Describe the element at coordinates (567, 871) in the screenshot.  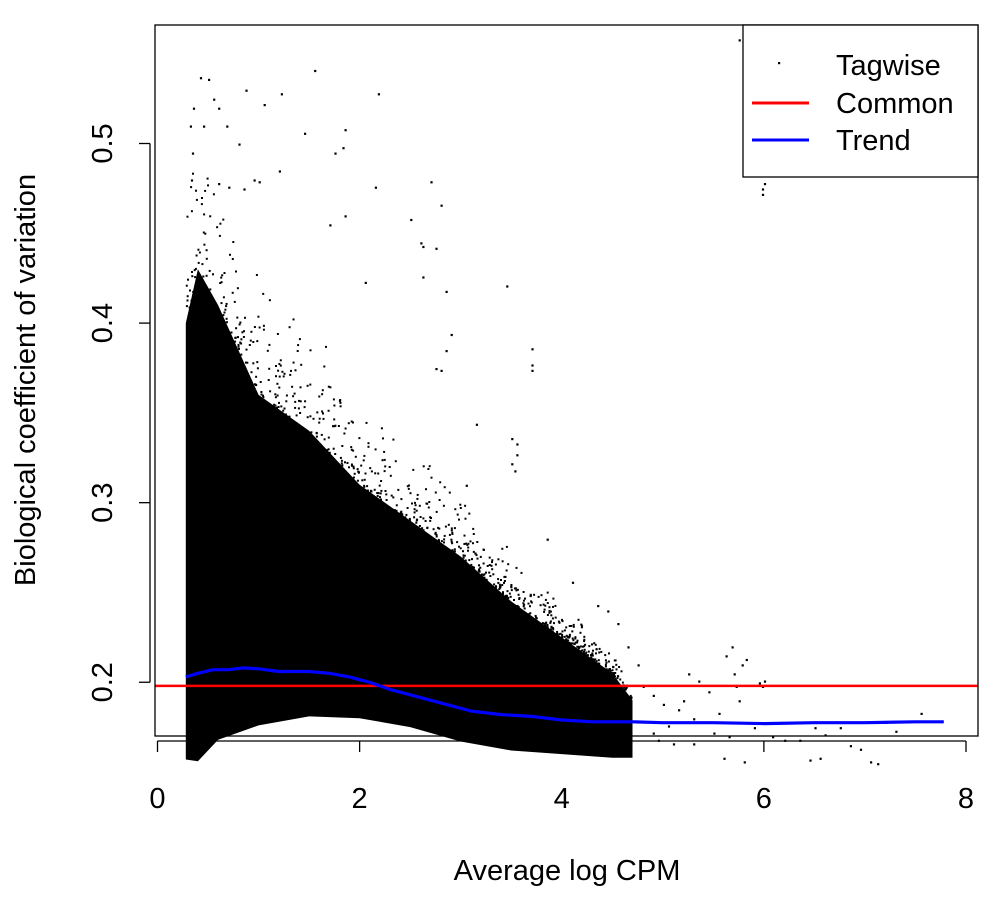
I see `x-axis-label: Average log CPM` at that location.